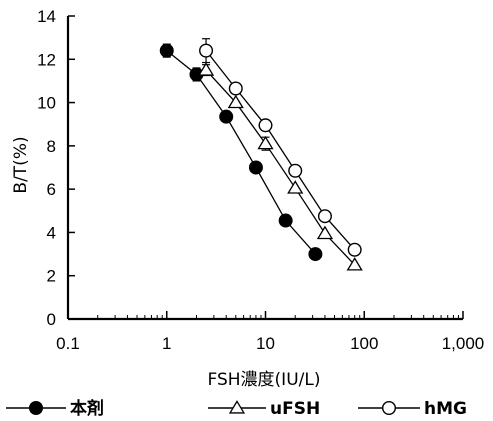  I want to click on legend-label: 本剤, so click(87, 408).